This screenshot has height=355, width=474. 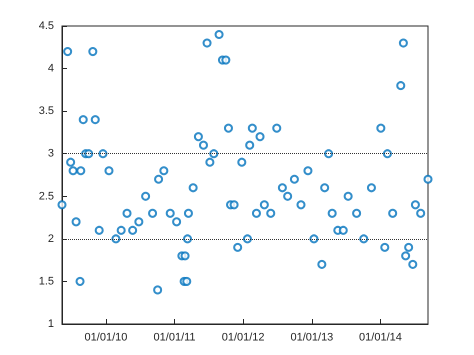 I want to click on y-tick-label: 1.5, so click(x=46, y=281).